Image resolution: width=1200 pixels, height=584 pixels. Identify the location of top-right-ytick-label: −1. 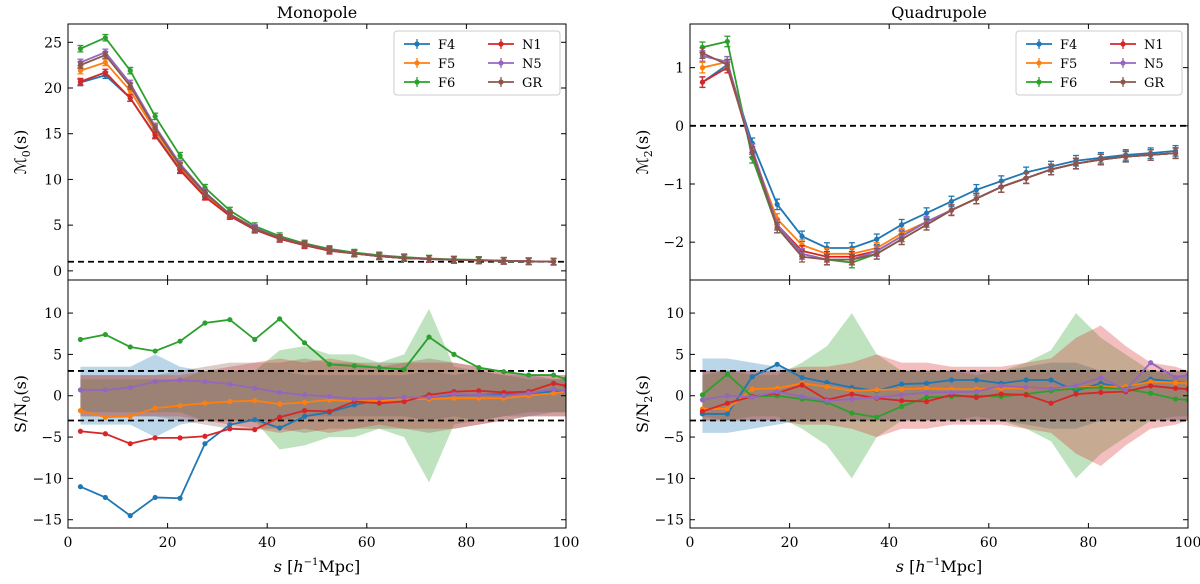
(673, 185).